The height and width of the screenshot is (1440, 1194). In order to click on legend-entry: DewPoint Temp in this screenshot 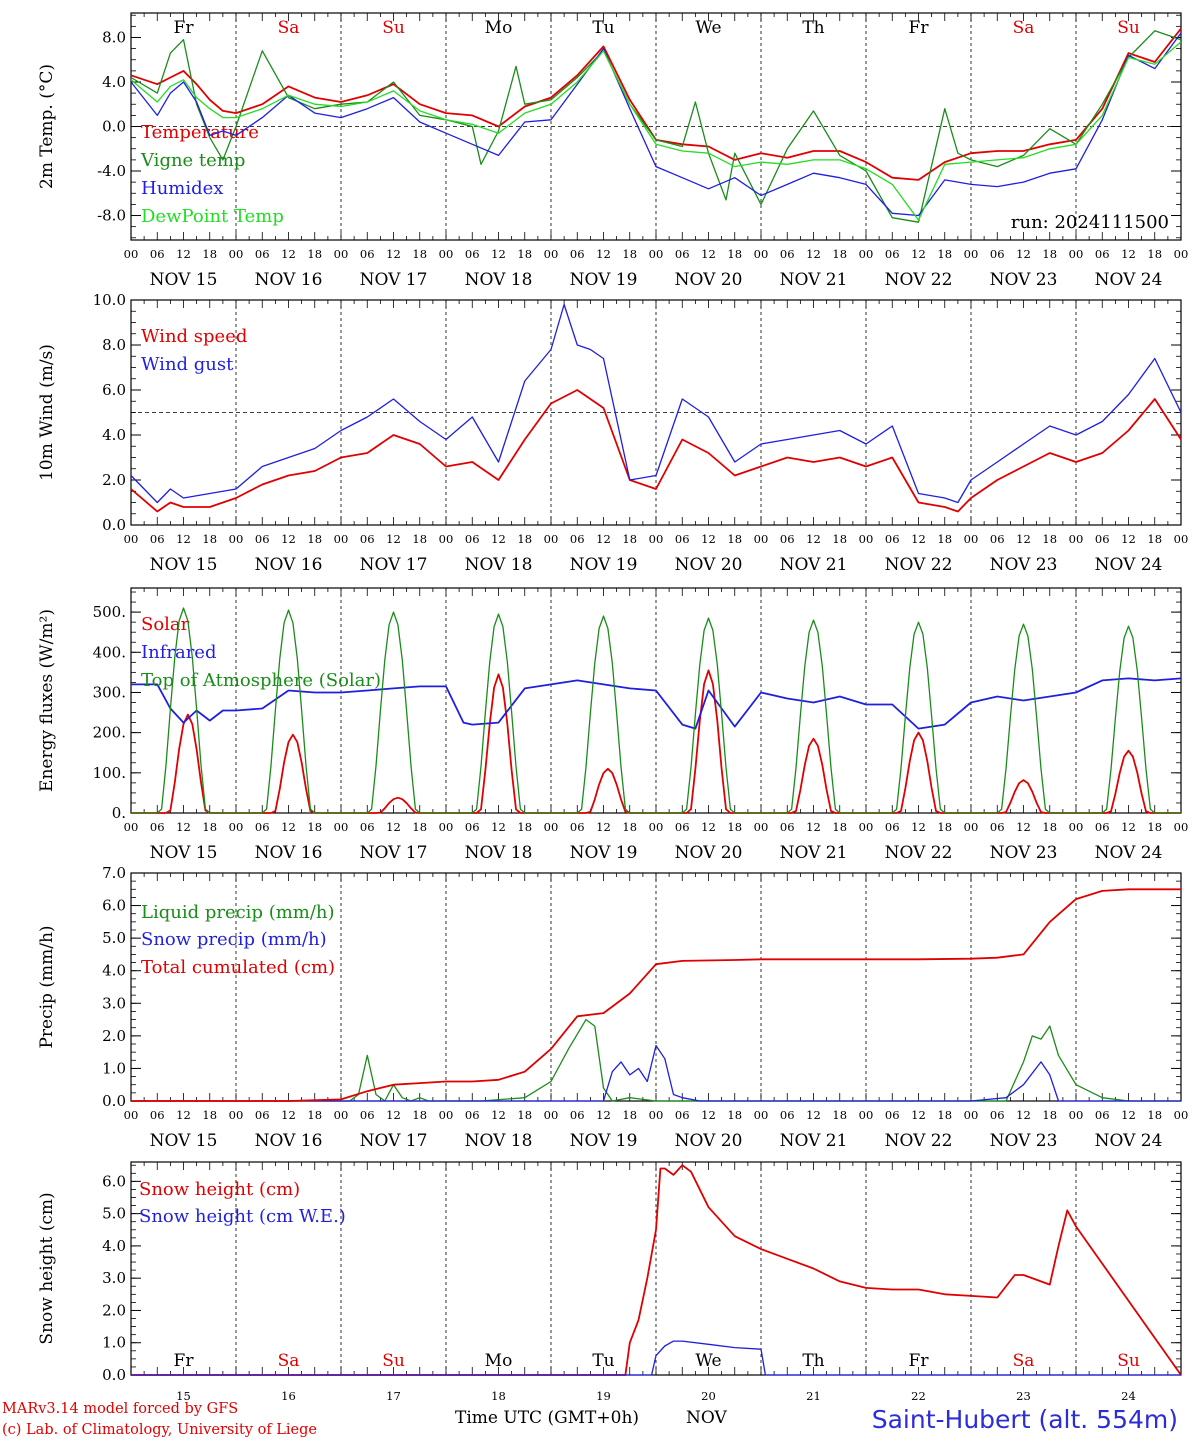, I will do `click(212, 216)`.